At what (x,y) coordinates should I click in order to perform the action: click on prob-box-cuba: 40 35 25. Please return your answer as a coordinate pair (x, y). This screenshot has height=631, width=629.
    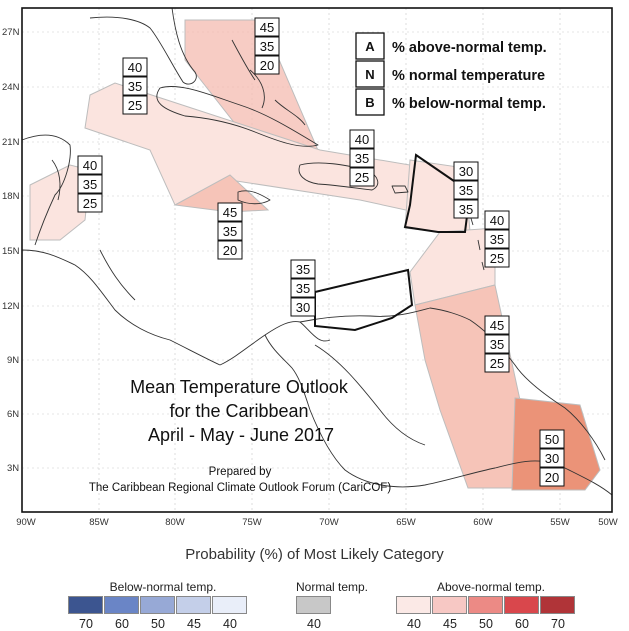
    Looking at the image, I should click on (135, 86).